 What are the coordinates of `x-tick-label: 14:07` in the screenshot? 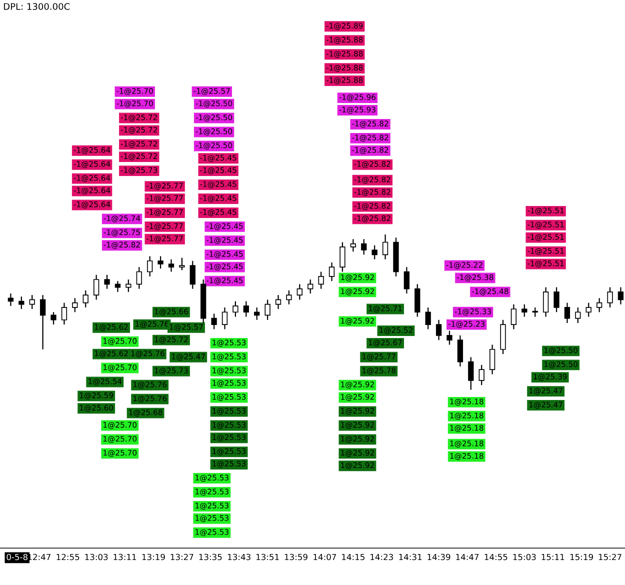 It's located at (325, 557).